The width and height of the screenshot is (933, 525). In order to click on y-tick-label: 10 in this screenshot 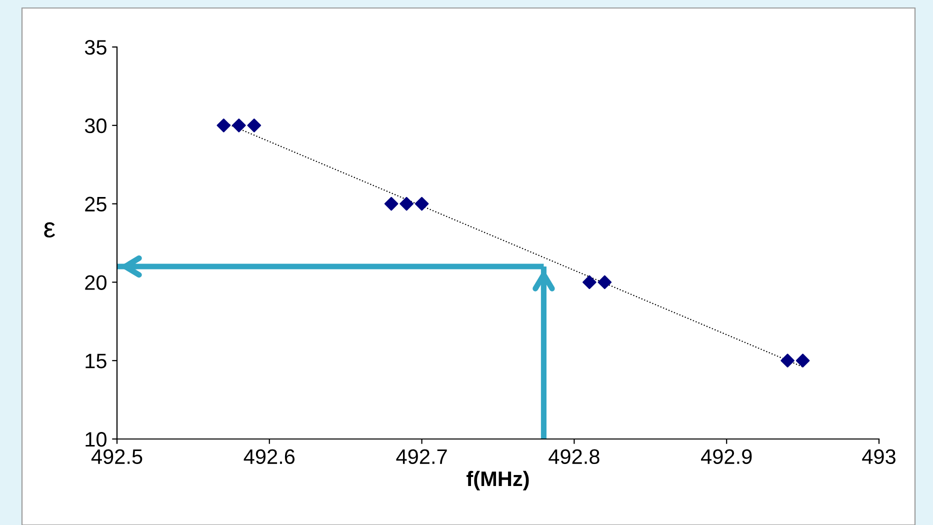, I will do `click(96, 439)`.